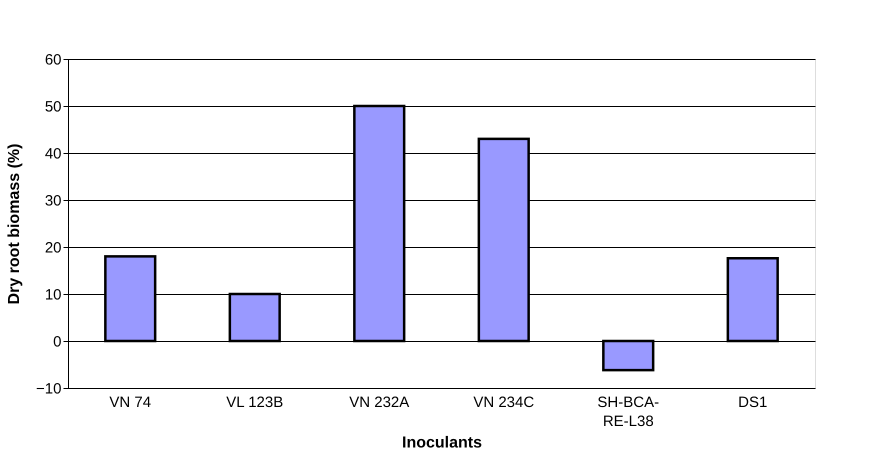 Image resolution: width=875 pixels, height=456 pixels. Describe the element at coordinates (53, 201) in the screenshot. I see `y-tick-label: 30` at that location.